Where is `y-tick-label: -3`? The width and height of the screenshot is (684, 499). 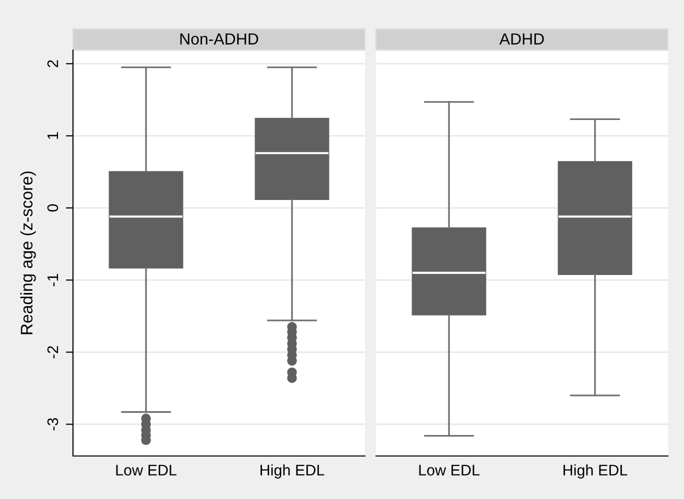
y-tick-label: -3 is located at coordinates (52, 424).